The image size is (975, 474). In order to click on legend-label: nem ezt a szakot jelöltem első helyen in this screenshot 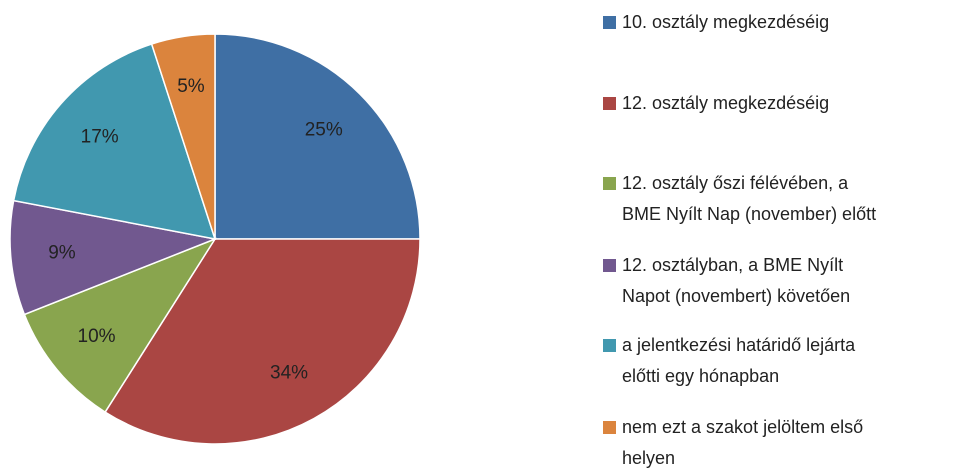, I will do `click(743, 442)`.